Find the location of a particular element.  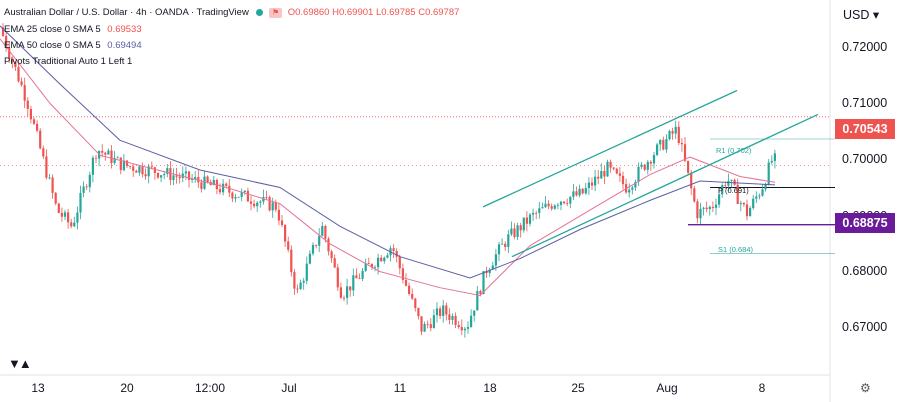

gear-icon: ⚙ is located at coordinates (865, 388).